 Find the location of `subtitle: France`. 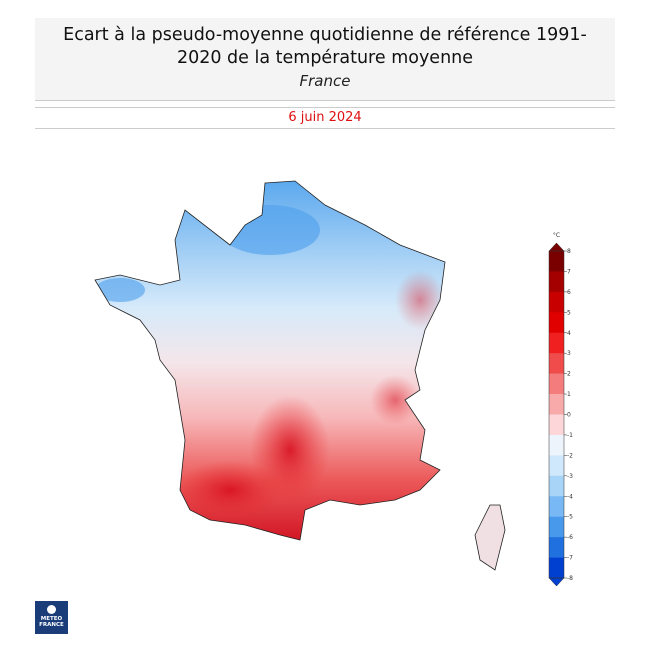

subtitle: France is located at coordinates (325, 81).